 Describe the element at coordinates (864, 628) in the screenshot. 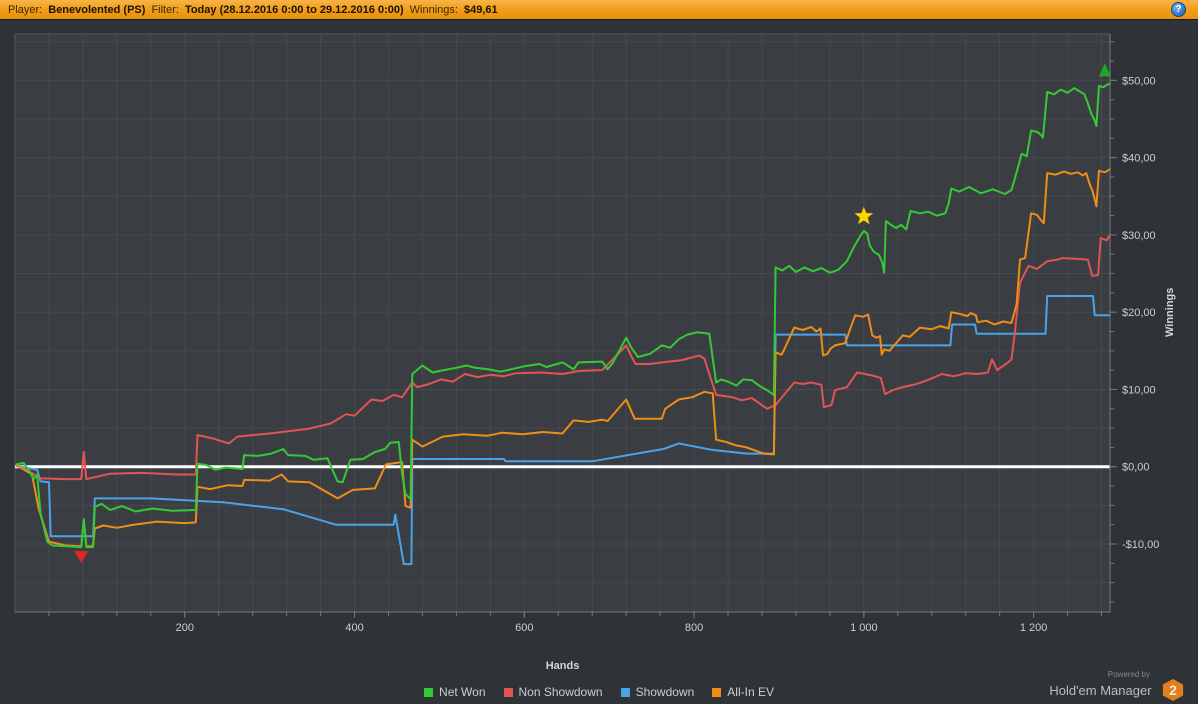

I see `svg-text: 1 000` at that location.